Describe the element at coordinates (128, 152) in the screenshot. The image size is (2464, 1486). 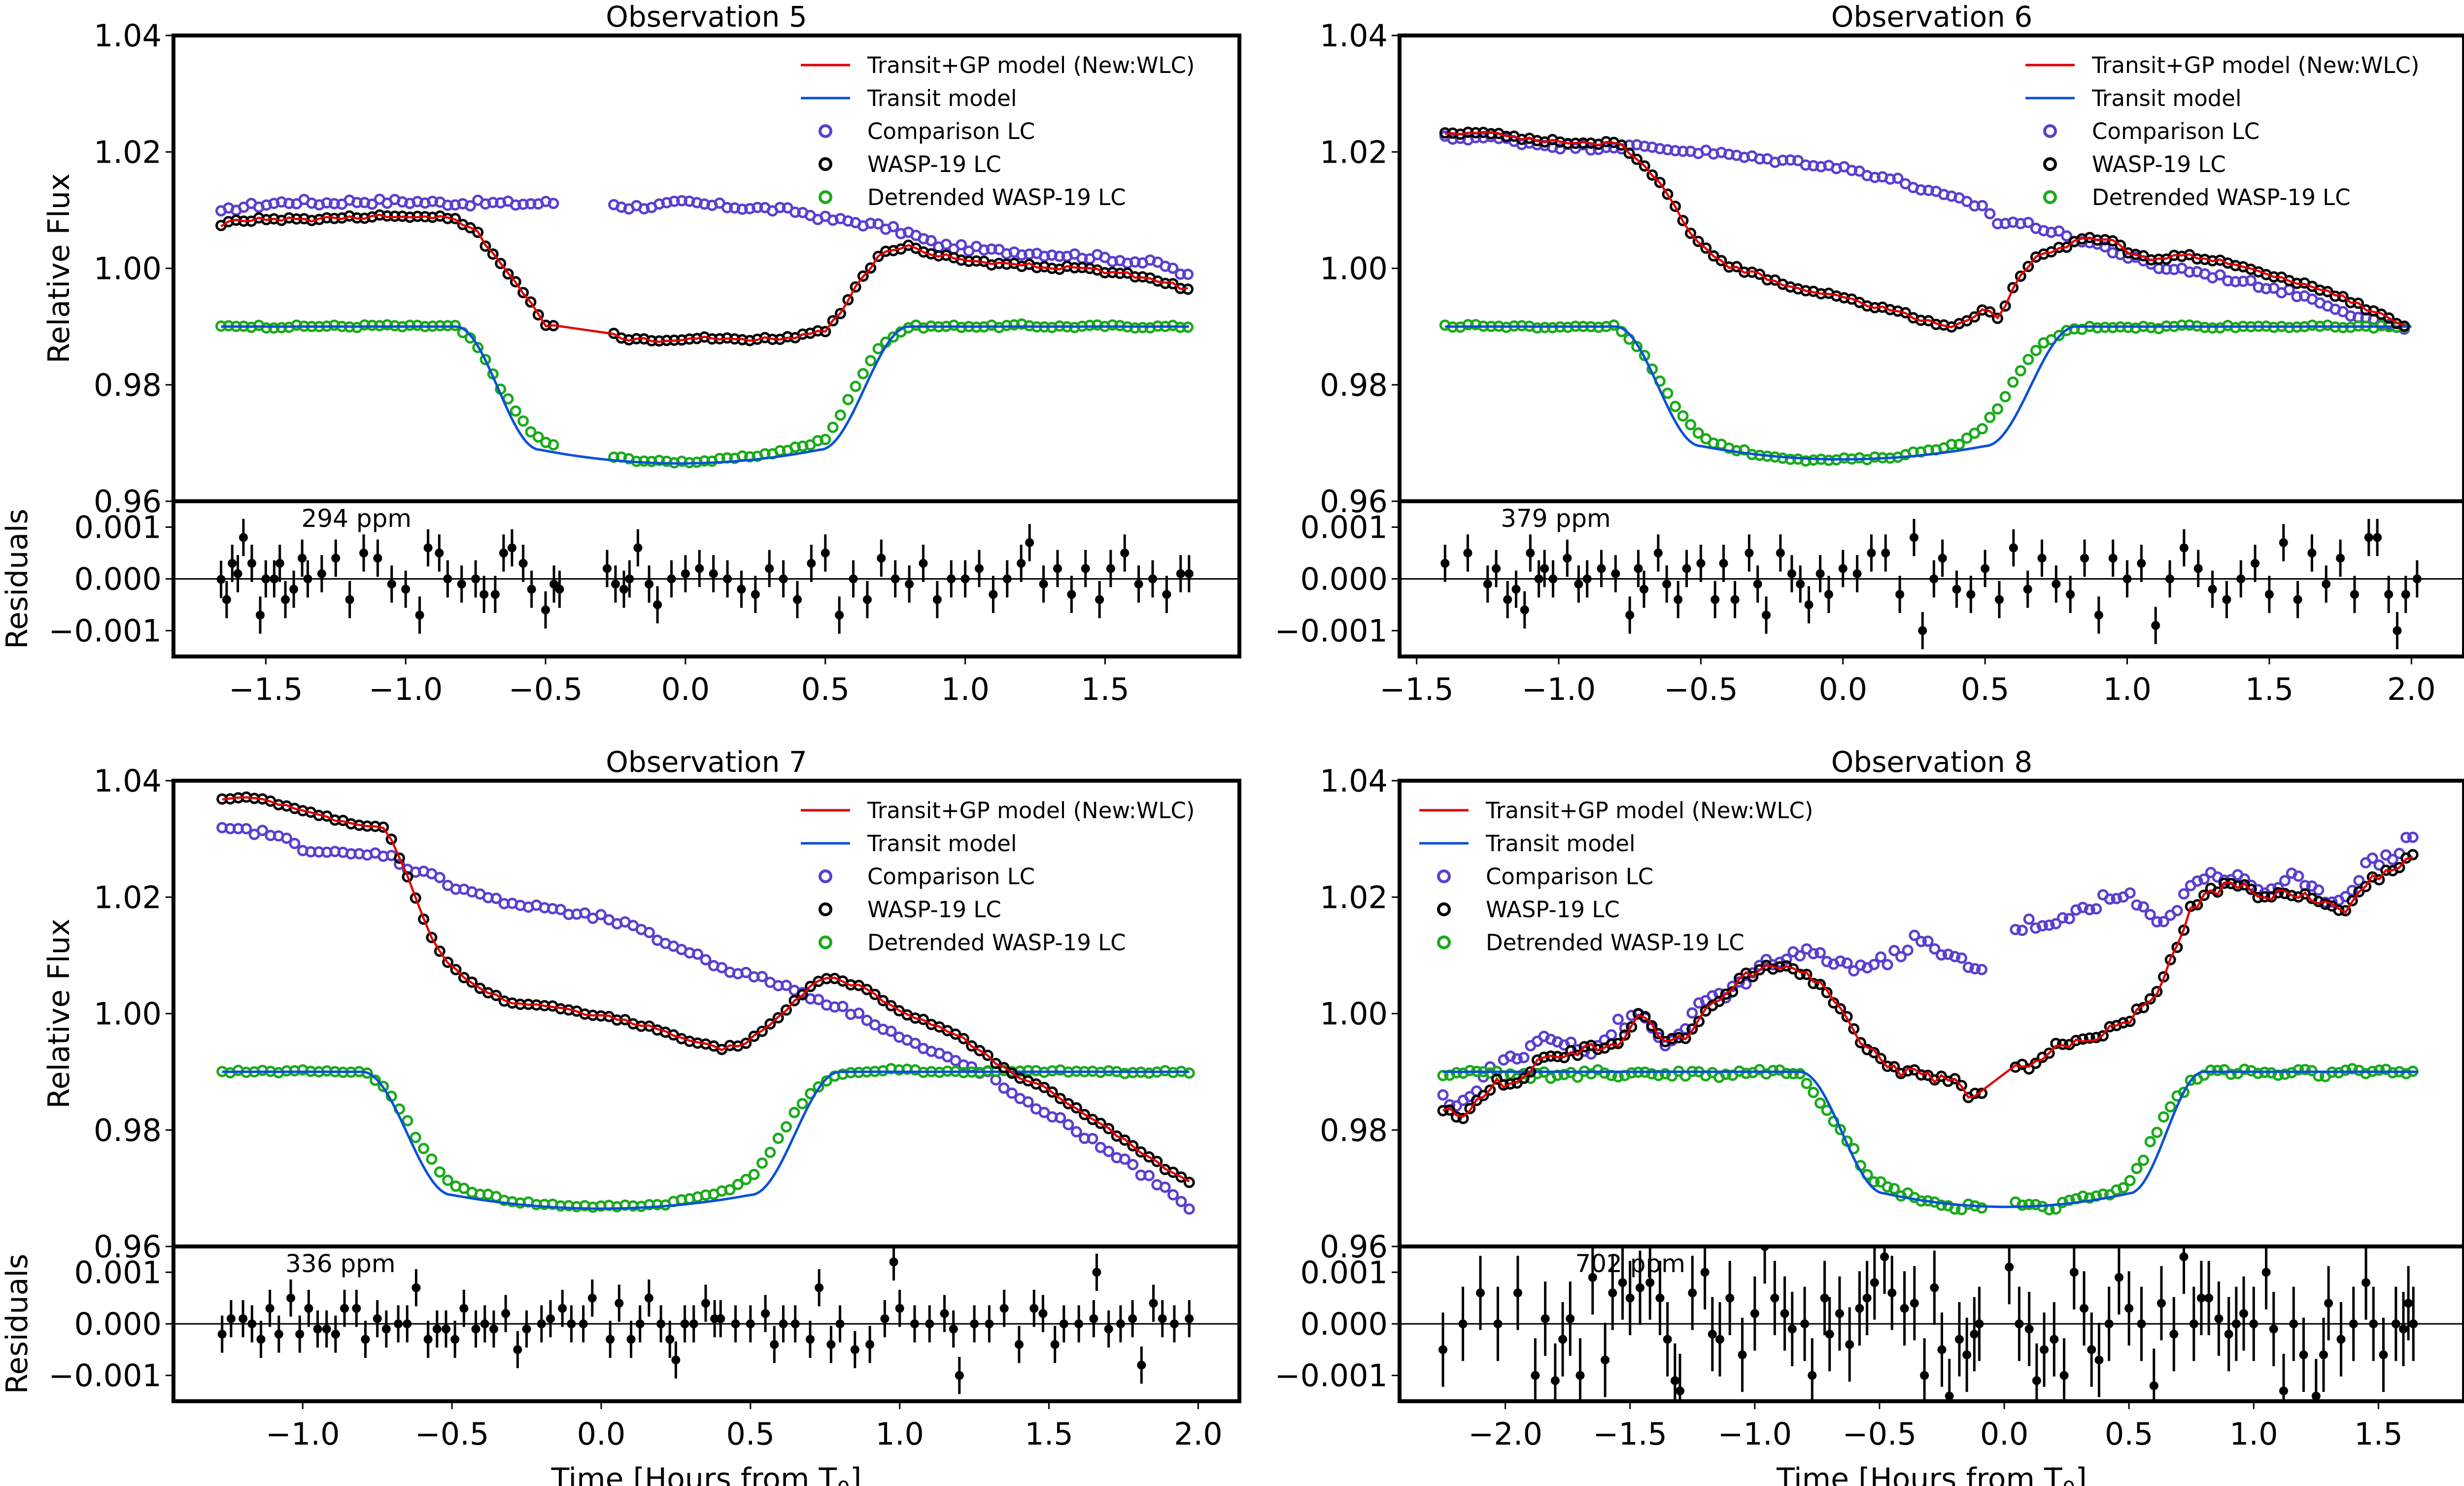
I see `y-tick-label: 1.02` at that location.